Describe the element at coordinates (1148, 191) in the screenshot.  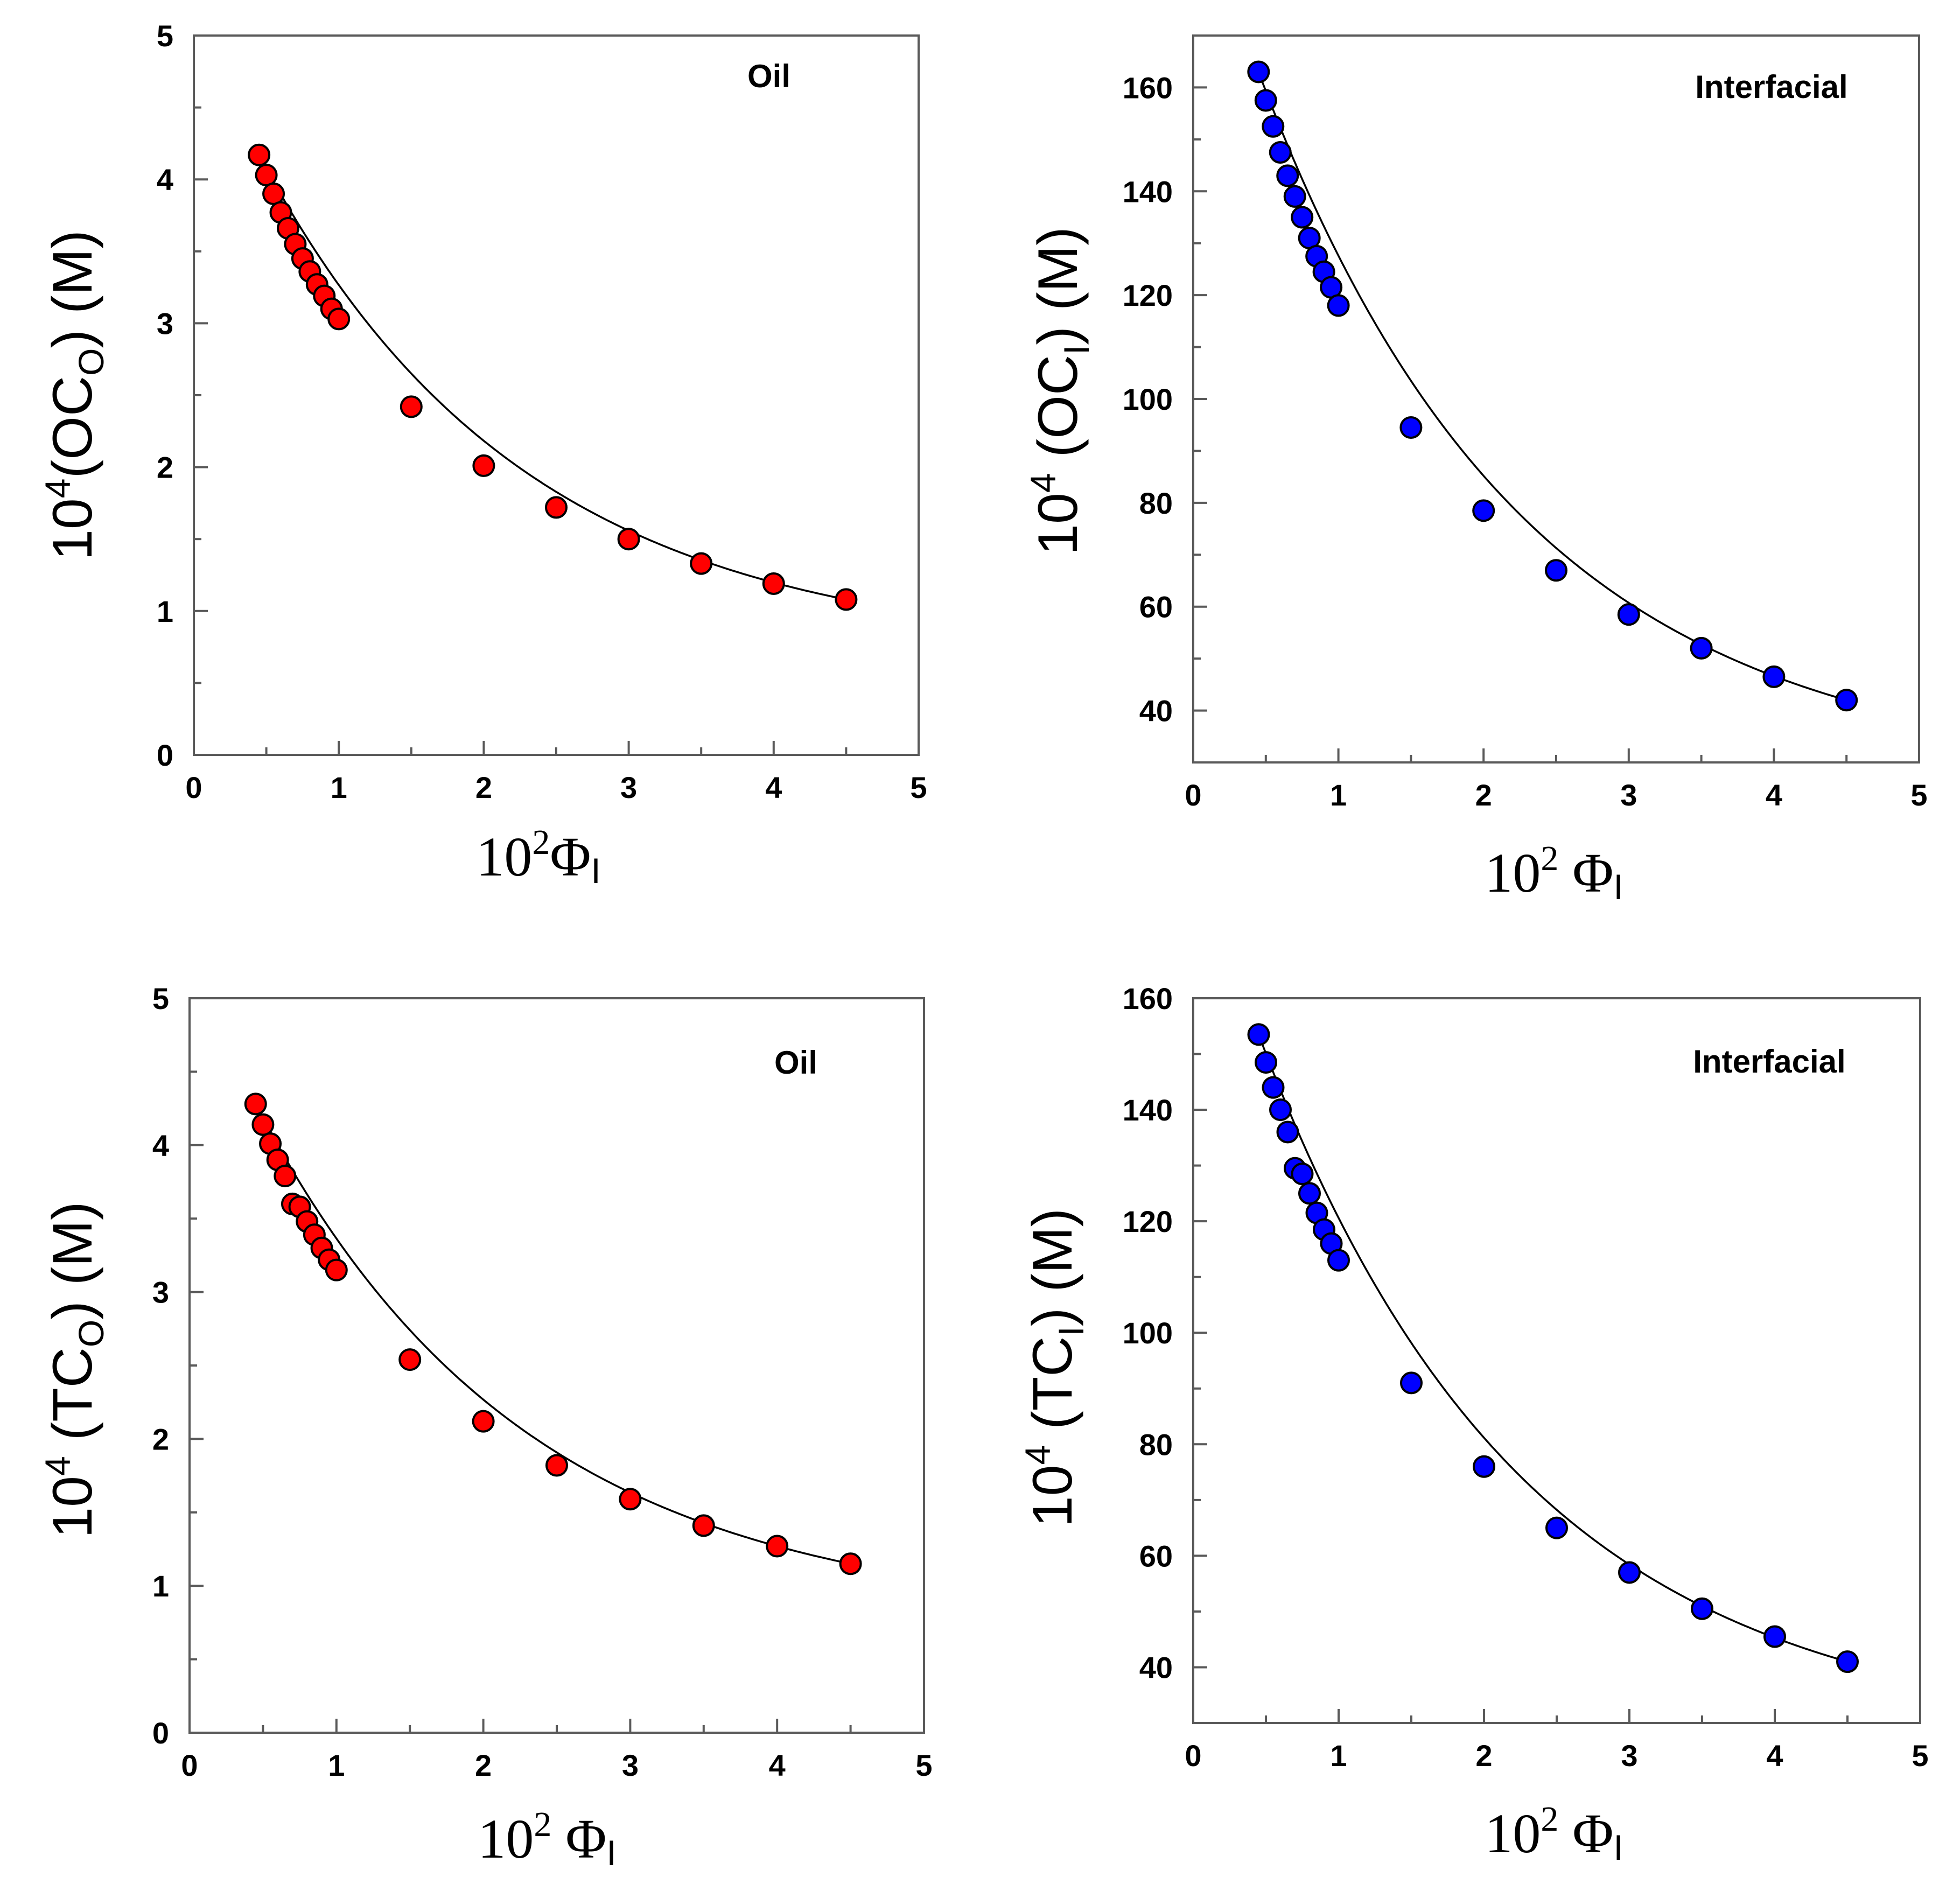
I see `y-tick-label: 140` at that location.